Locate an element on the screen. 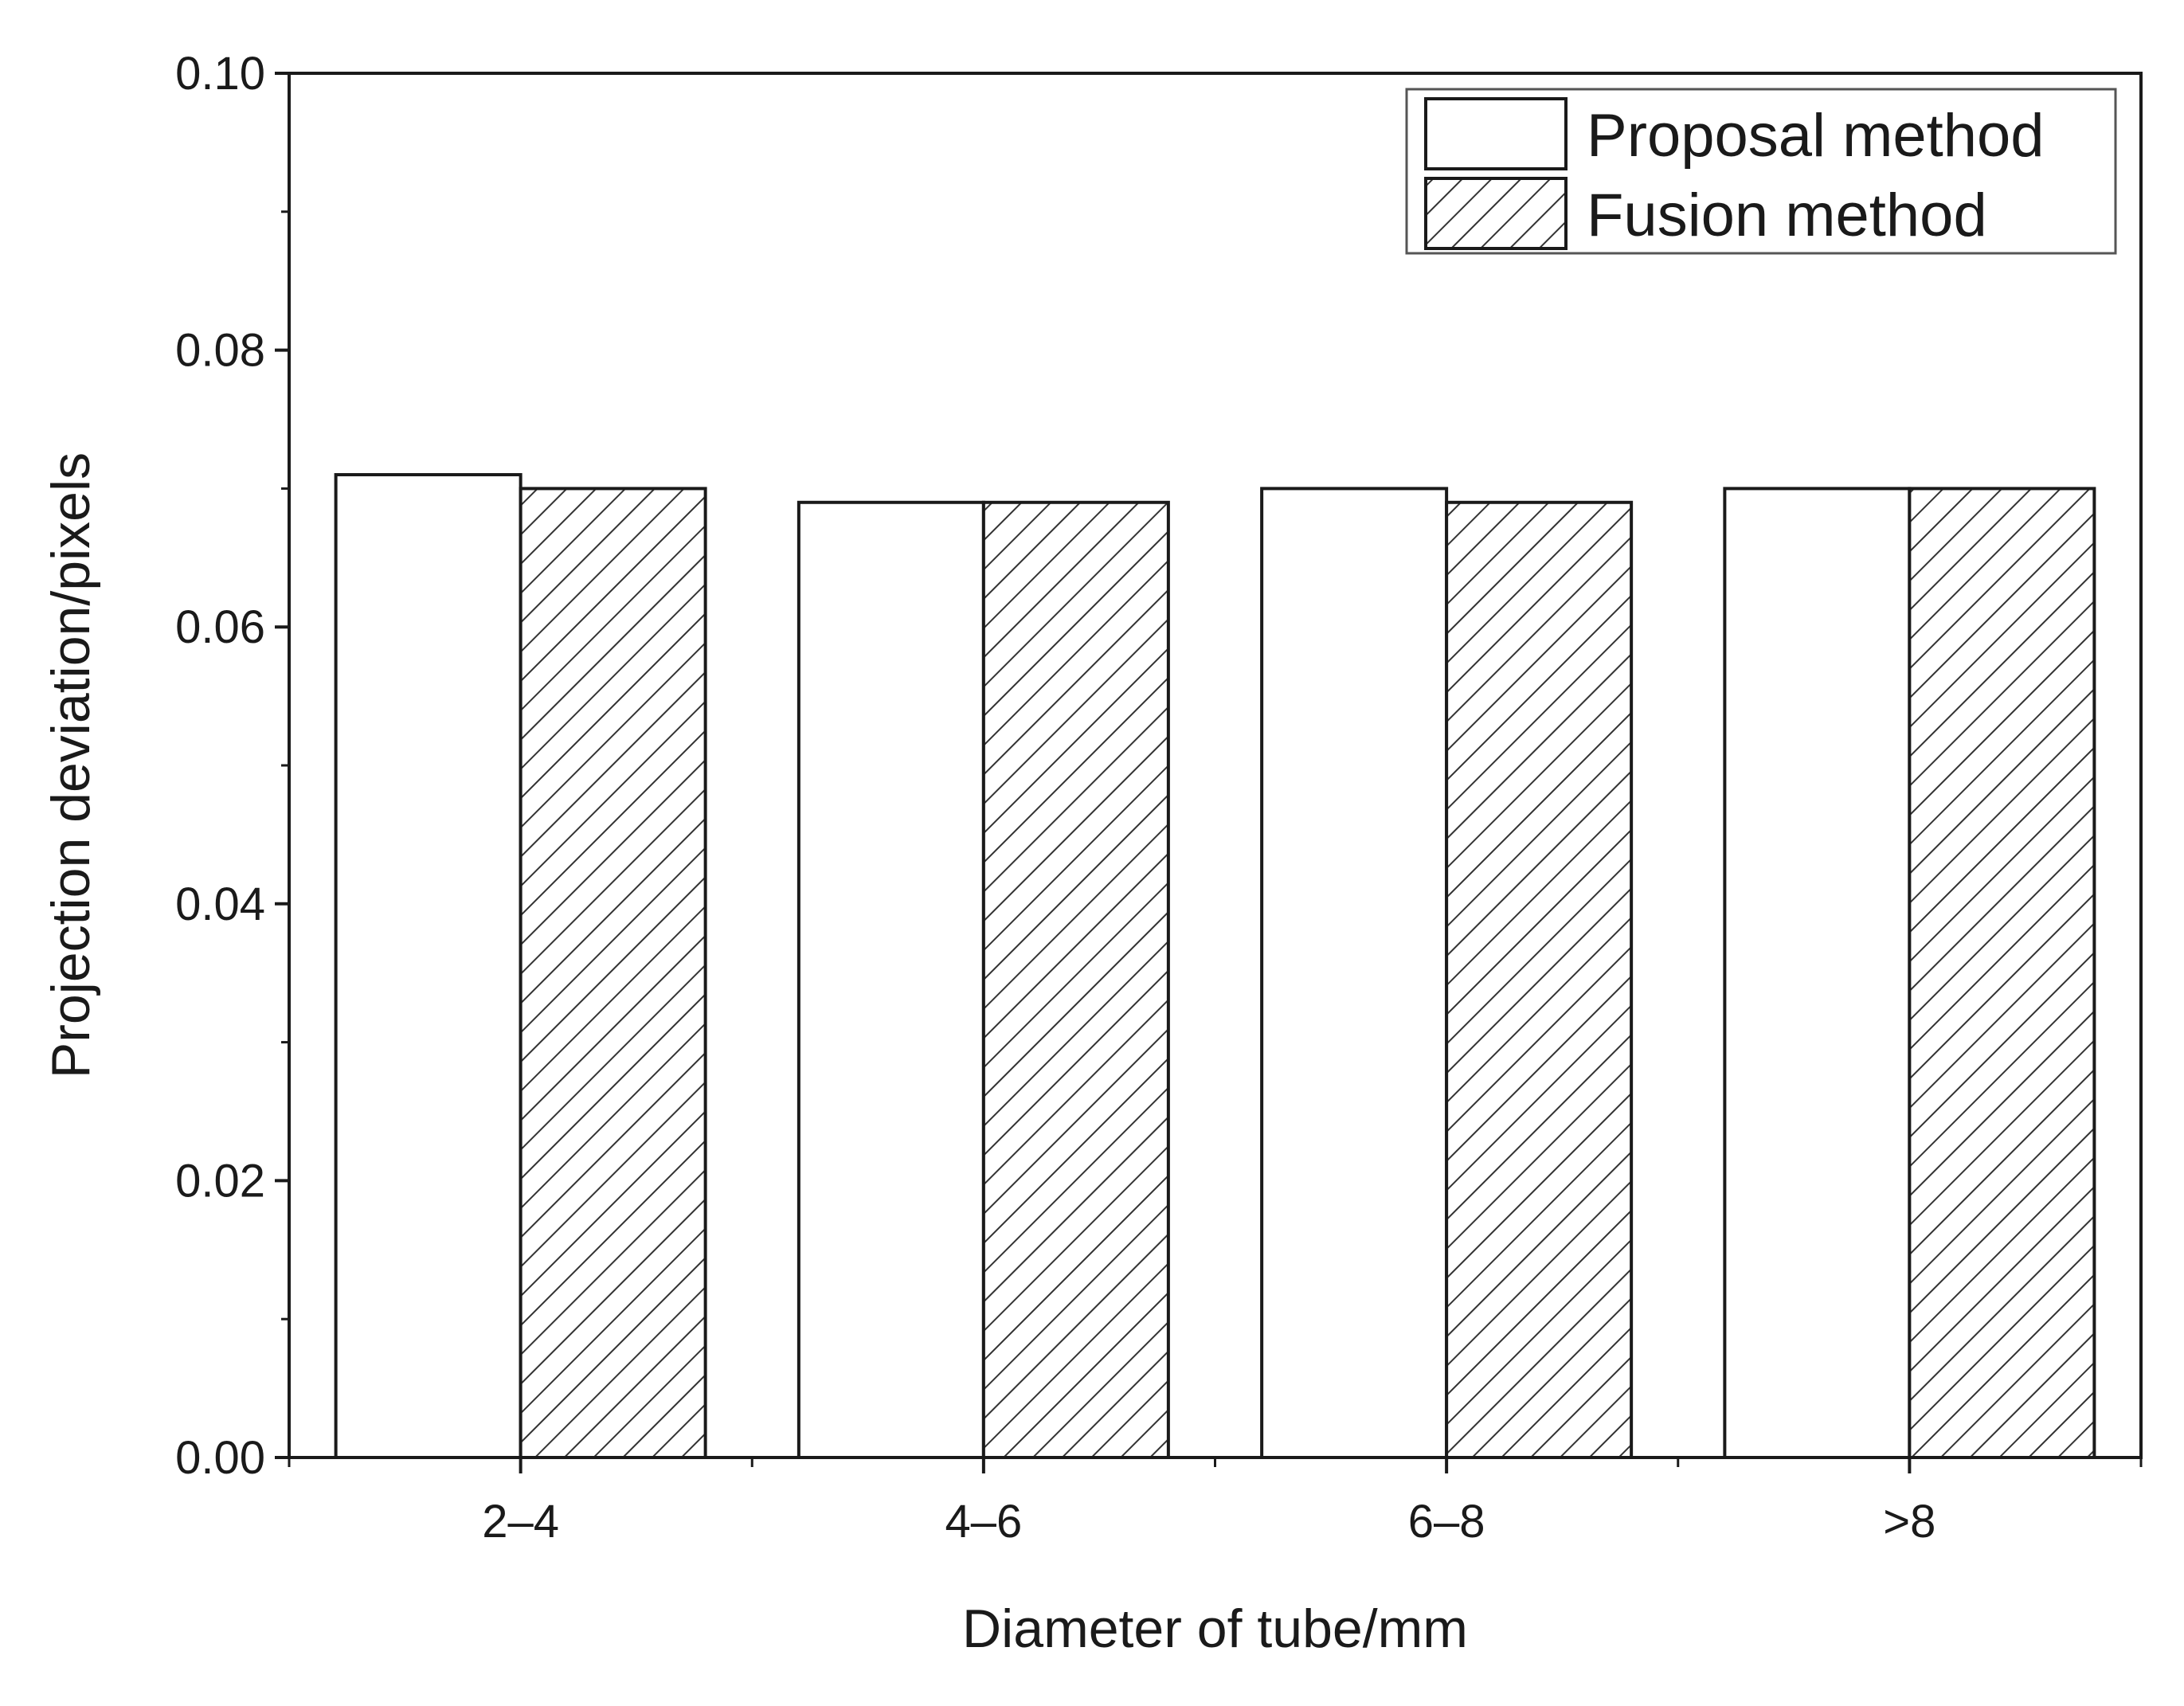 The height and width of the screenshot is (1706, 2184). y-tick-label: 0.00 is located at coordinates (220, 1458).